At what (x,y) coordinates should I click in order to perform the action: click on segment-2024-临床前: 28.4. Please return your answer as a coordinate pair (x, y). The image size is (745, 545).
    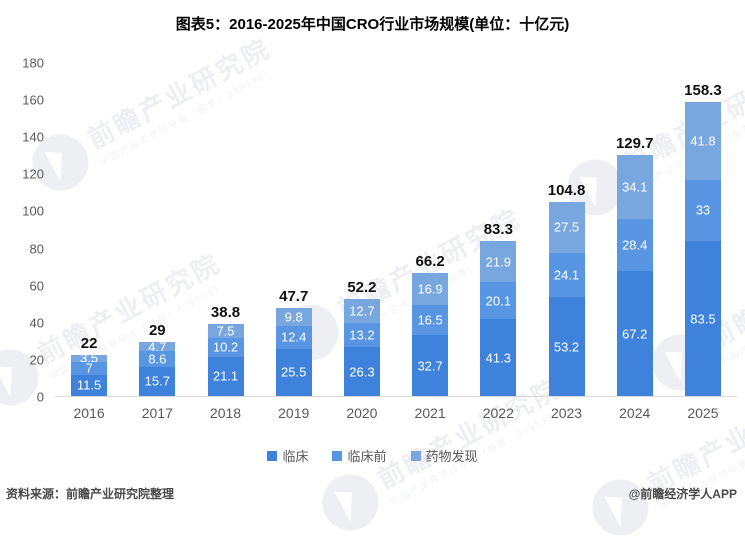
    Looking at the image, I should click on (634, 245).